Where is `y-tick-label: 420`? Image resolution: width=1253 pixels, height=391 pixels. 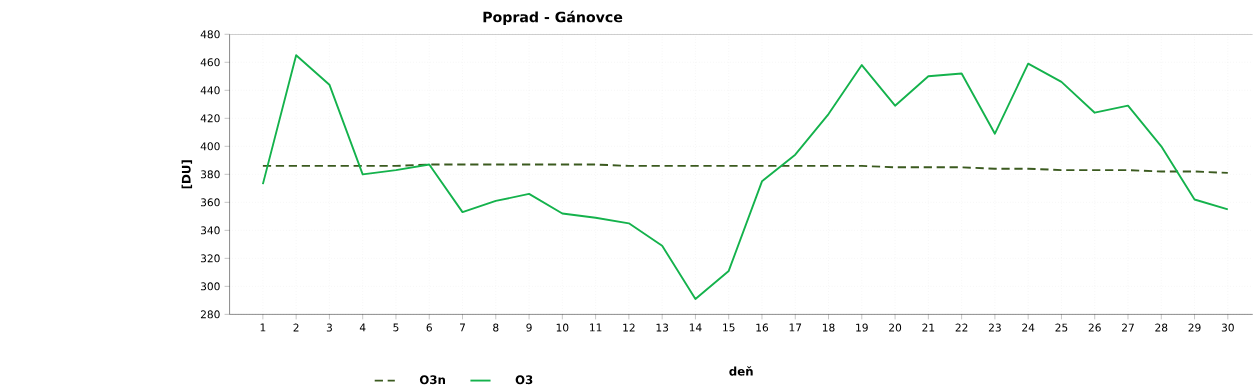
y-tick-label: 420 is located at coordinates (210, 118).